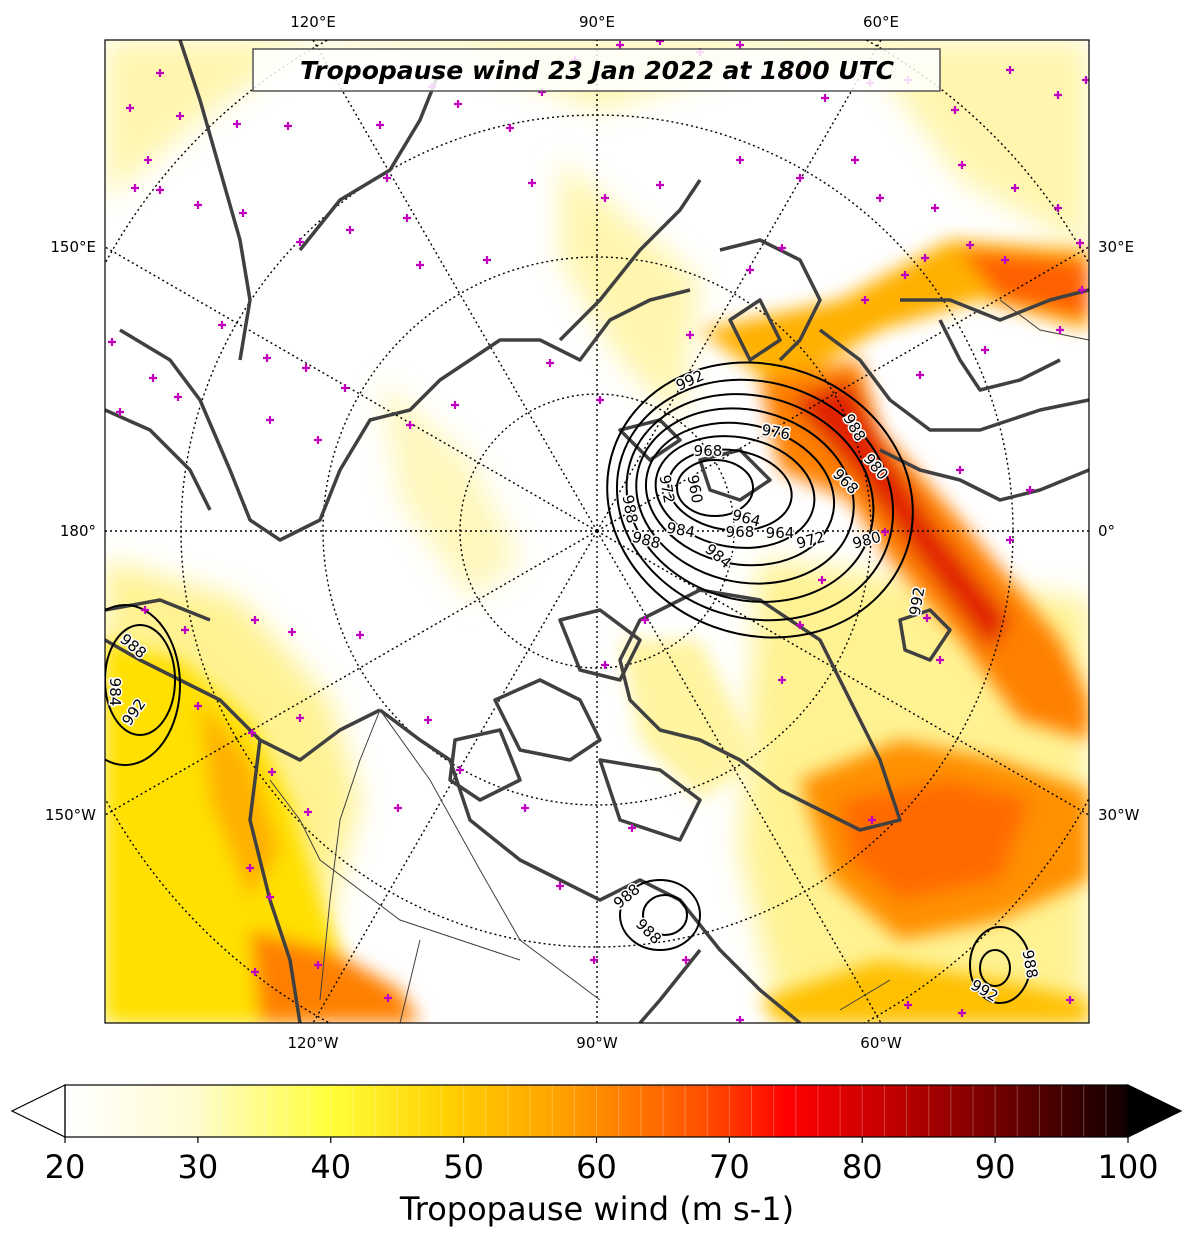 This screenshot has height=1238, width=1192. What do you see at coordinates (1106, 531) in the screenshot?
I see `lon-label-0: 0°` at bounding box center [1106, 531].